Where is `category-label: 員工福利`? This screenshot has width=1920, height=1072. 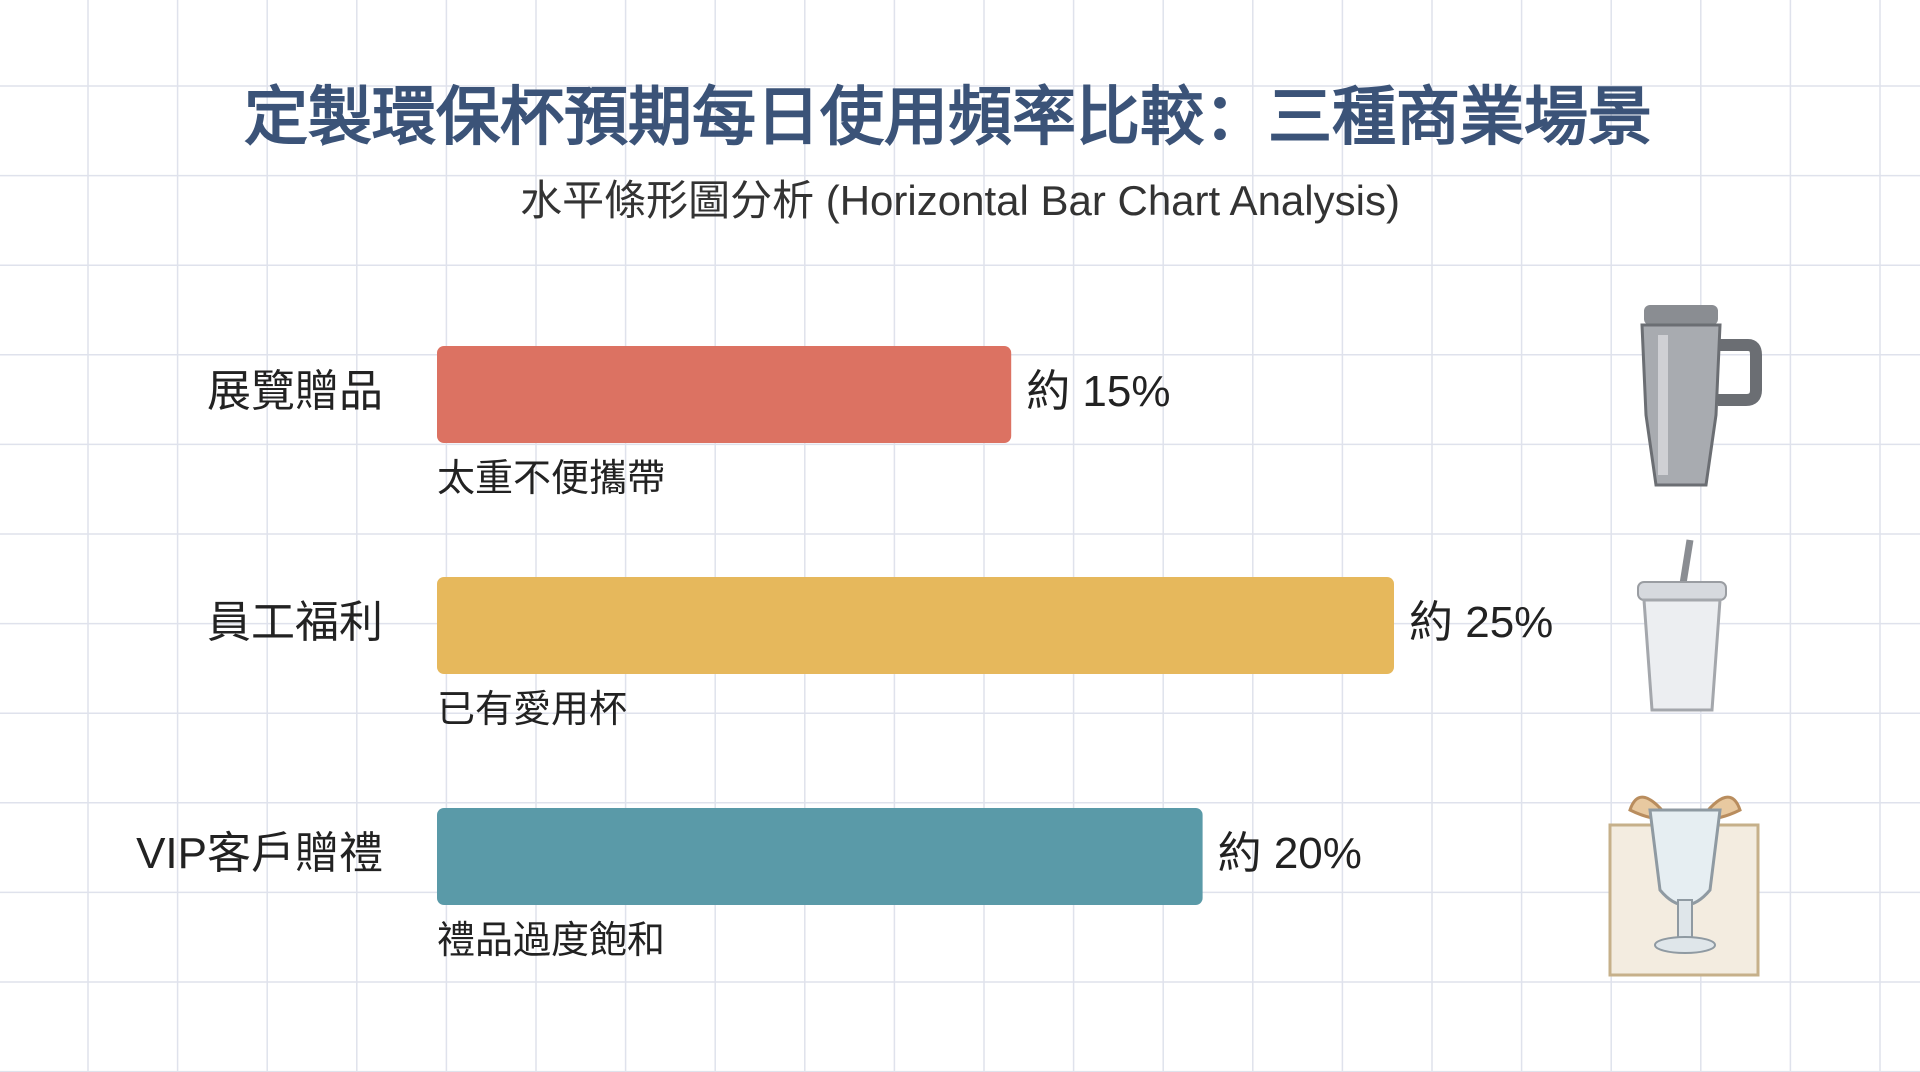
category-label: 員工福利 is located at coordinates (295, 622).